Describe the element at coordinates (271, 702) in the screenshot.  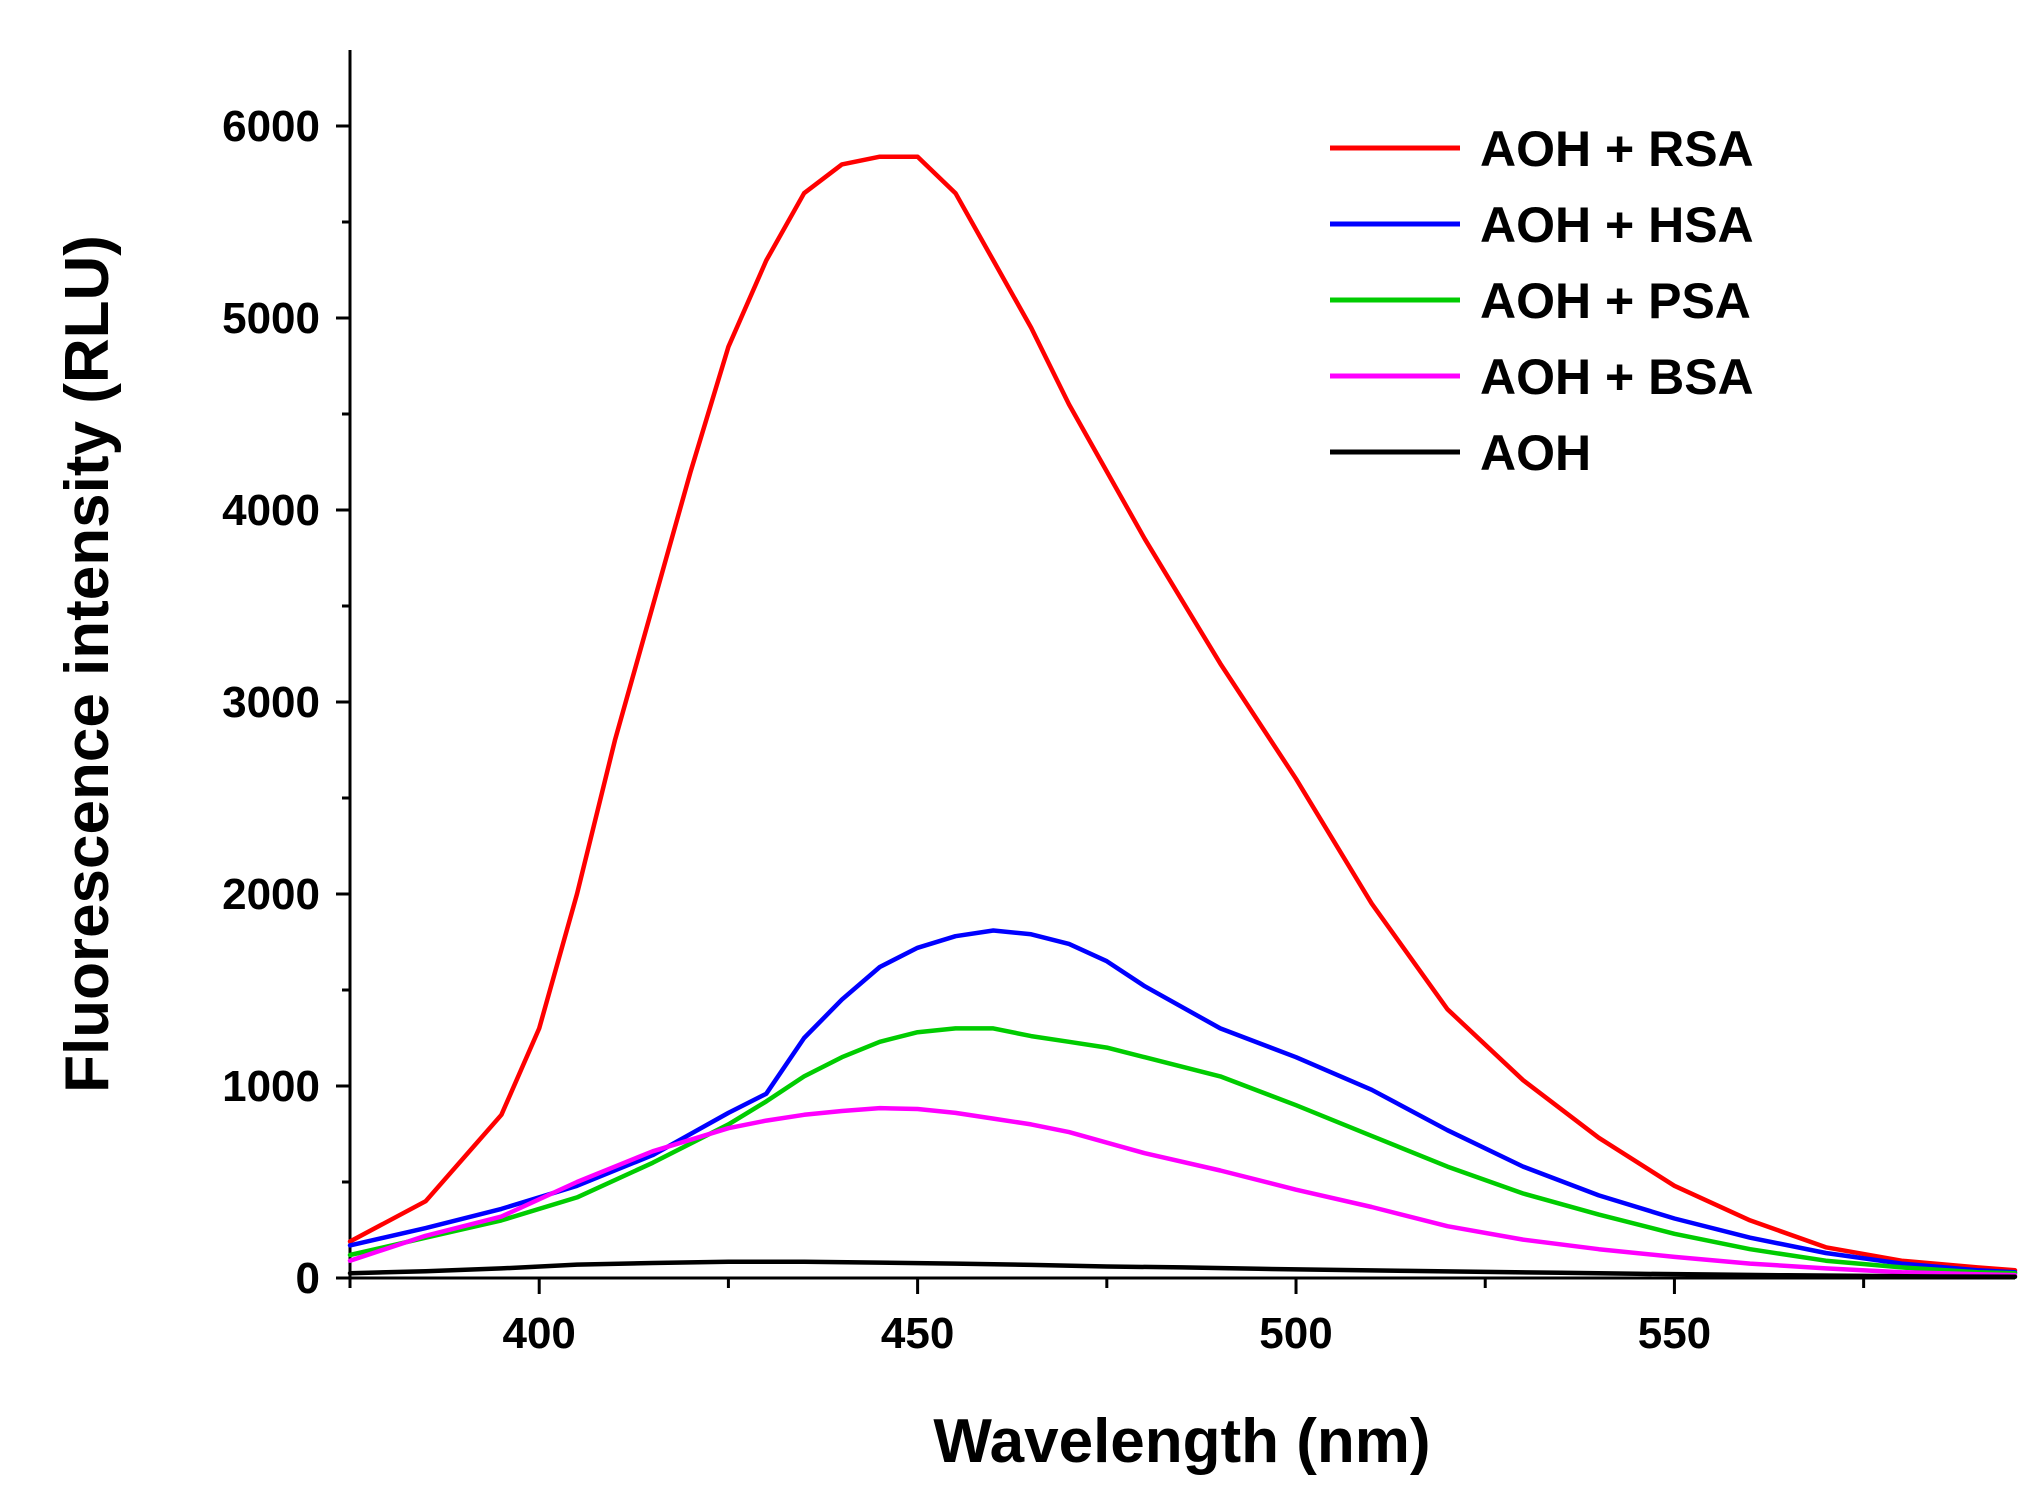
I see `y-tick-label: 3000` at that location.